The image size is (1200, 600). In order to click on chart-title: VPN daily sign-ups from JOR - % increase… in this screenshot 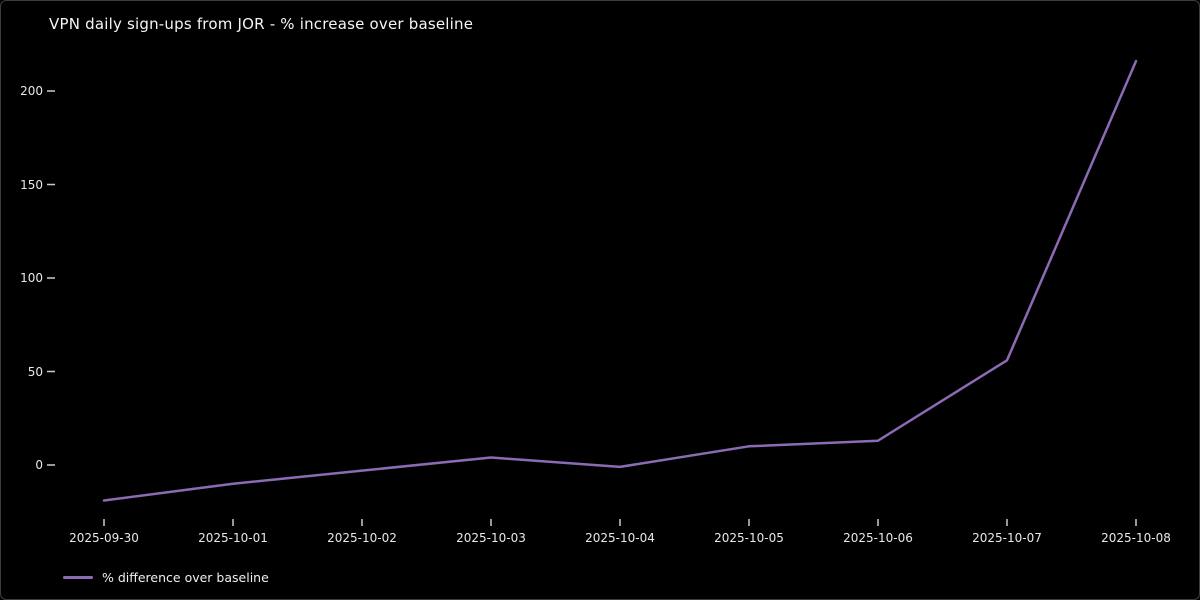, I will do `click(261, 24)`.